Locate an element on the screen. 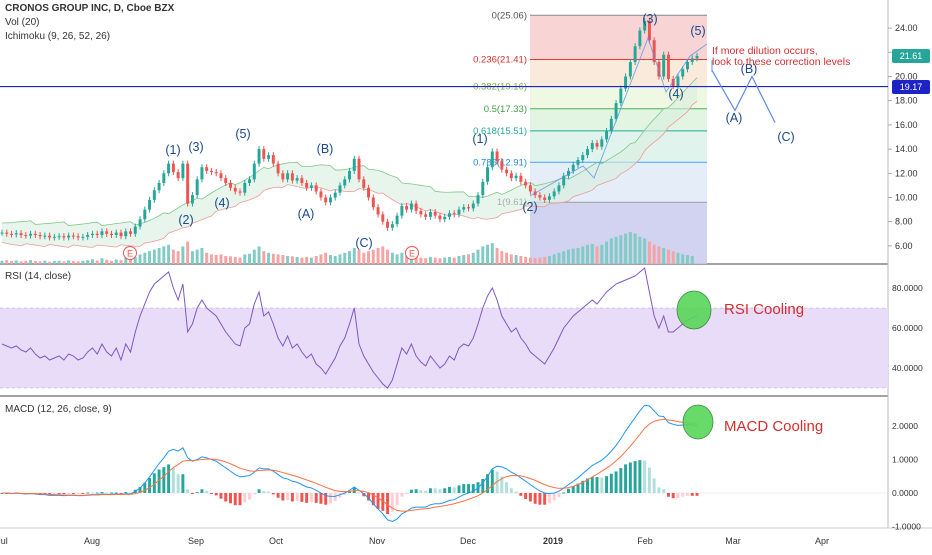 This screenshot has width=932, height=555. volume-indicator-label: Vol (20) is located at coordinates (22, 22).